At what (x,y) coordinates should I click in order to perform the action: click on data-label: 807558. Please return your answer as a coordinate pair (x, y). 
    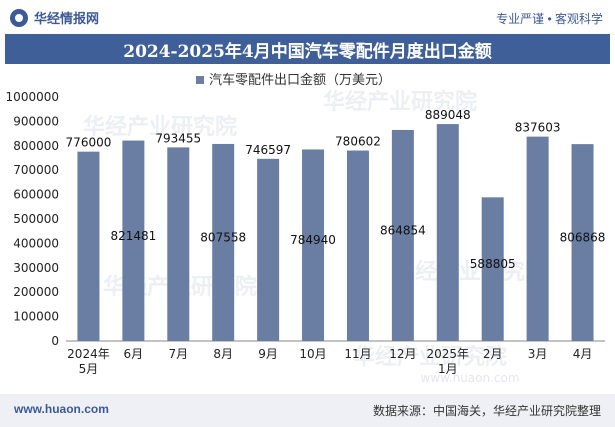
    Looking at the image, I should click on (223, 237).